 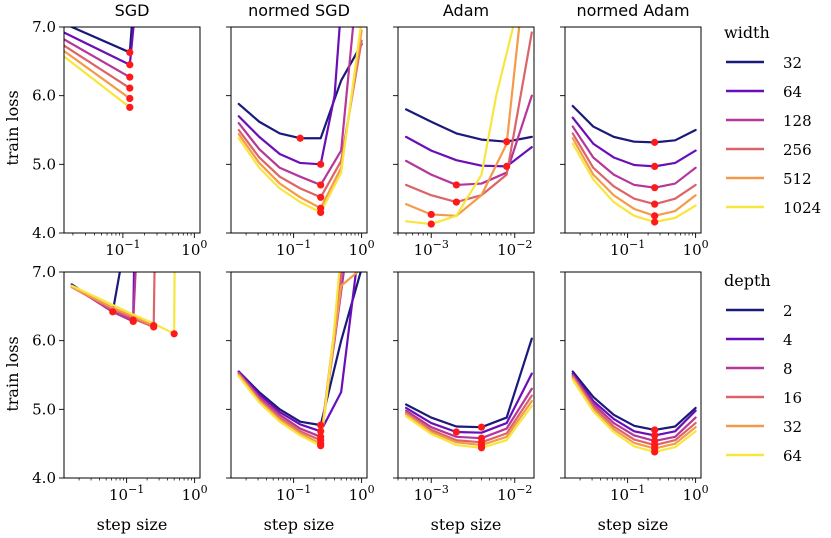 What do you see at coordinates (788, 369) in the screenshot?
I see `legend-depth-label-8: 8` at bounding box center [788, 369].